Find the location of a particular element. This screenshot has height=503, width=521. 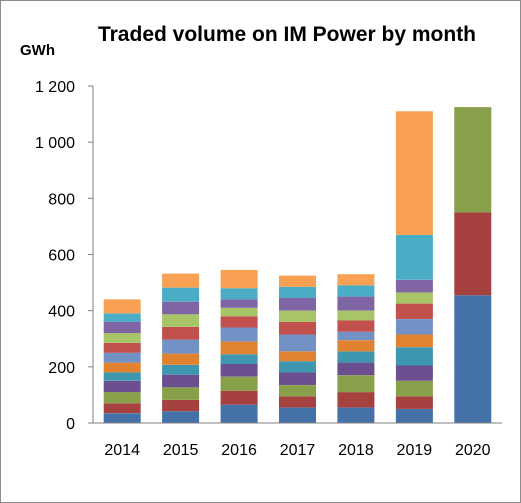

y-tick-label: 400 is located at coordinates (61, 312).